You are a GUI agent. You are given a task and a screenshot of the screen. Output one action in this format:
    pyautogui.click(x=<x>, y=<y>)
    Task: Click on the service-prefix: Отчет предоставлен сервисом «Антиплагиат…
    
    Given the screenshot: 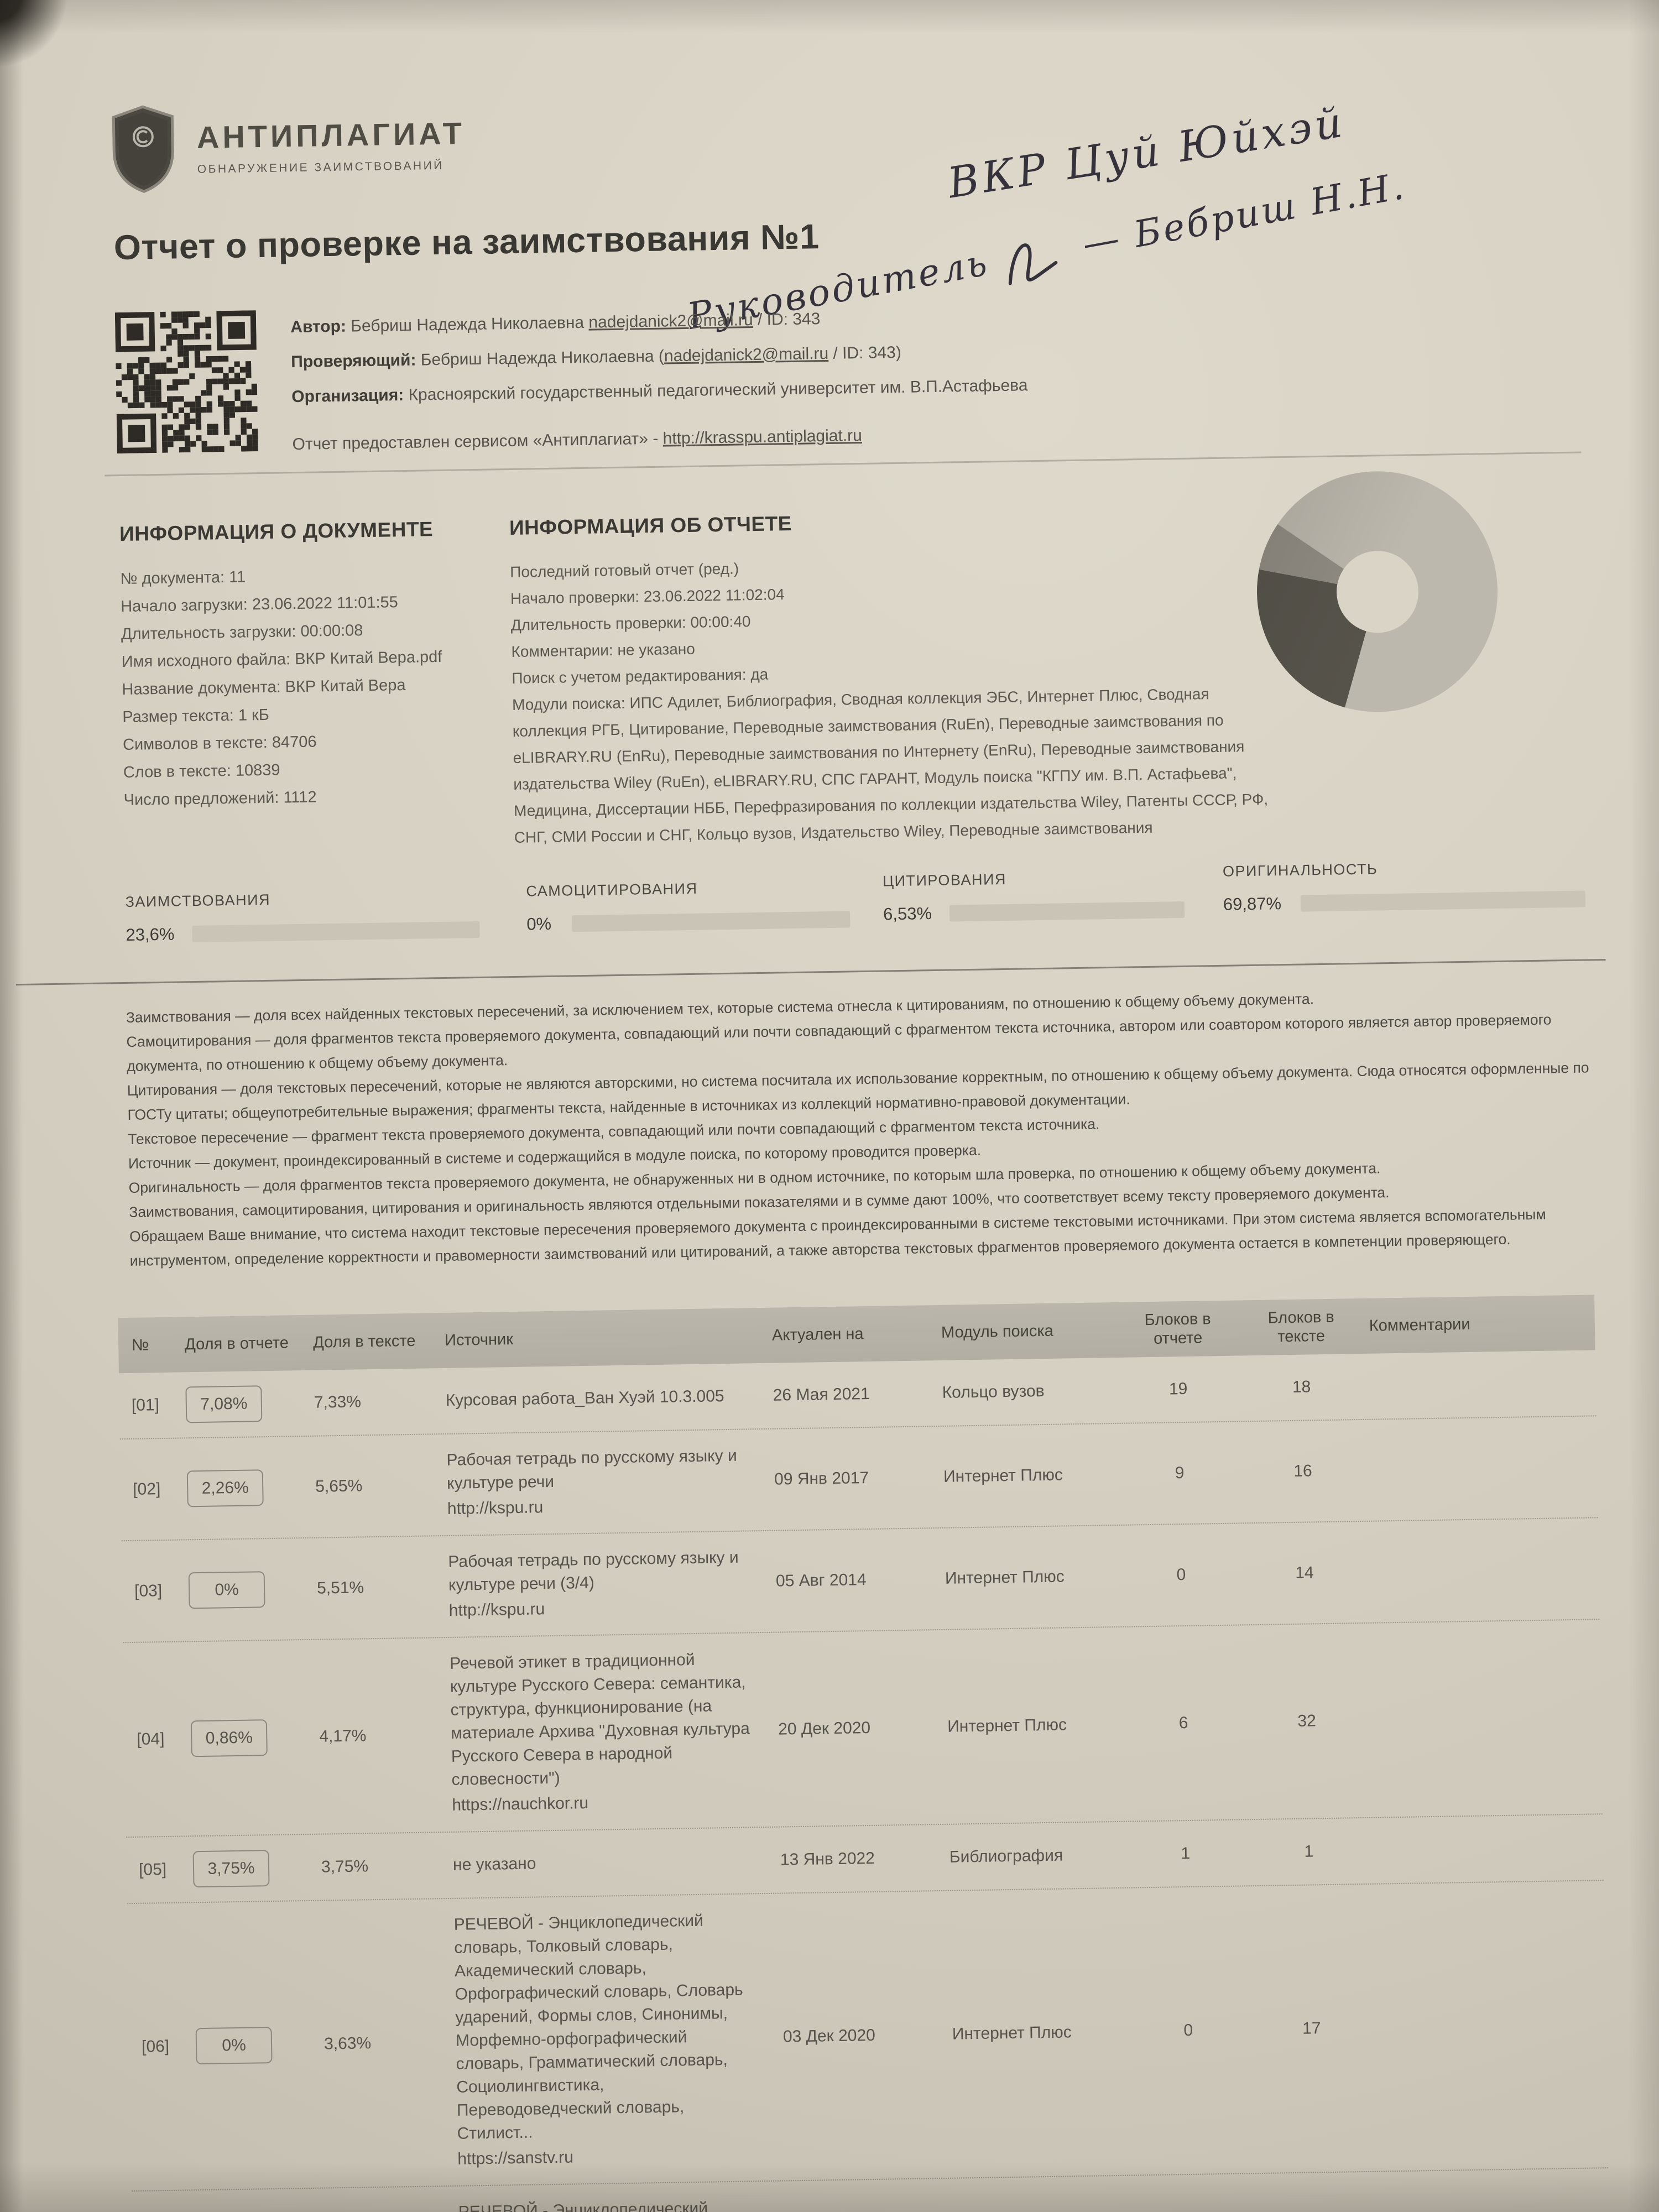 What is the action you would take?
    pyautogui.click(x=478, y=442)
    